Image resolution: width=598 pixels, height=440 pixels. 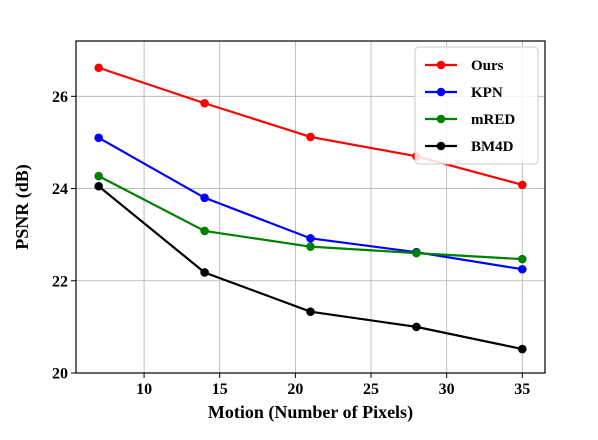 What do you see at coordinates (441, 119) in the screenshot?
I see `legend-marker-mred` at bounding box center [441, 119].